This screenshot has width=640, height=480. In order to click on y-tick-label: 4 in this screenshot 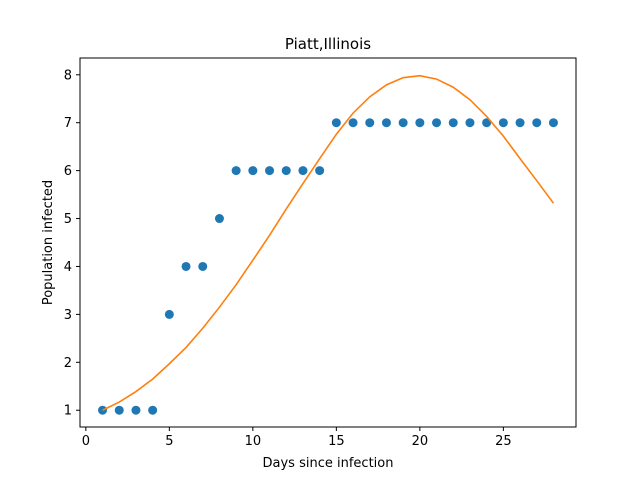, I will do `click(68, 267)`.